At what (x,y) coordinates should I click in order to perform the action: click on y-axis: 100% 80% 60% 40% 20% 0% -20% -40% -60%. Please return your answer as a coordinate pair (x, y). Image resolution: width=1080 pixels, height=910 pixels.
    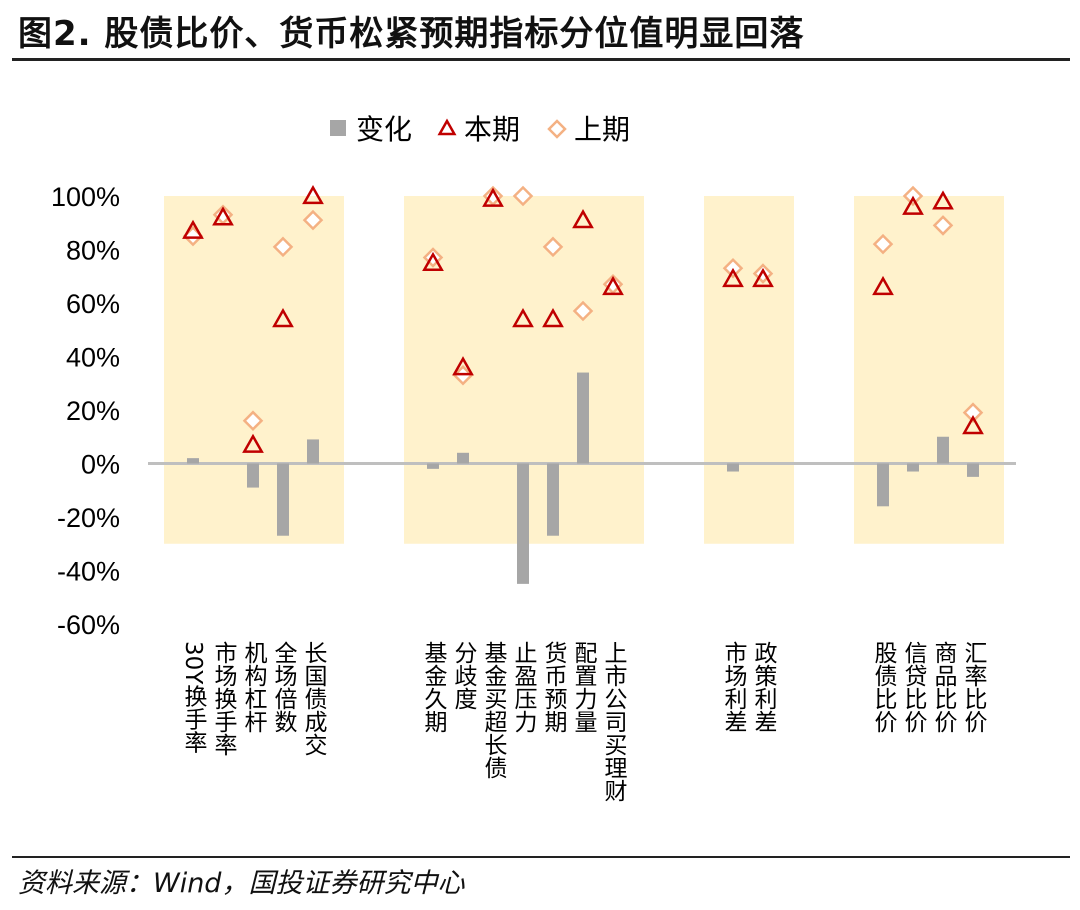
    Looking at the image, I should click on (85, 411).